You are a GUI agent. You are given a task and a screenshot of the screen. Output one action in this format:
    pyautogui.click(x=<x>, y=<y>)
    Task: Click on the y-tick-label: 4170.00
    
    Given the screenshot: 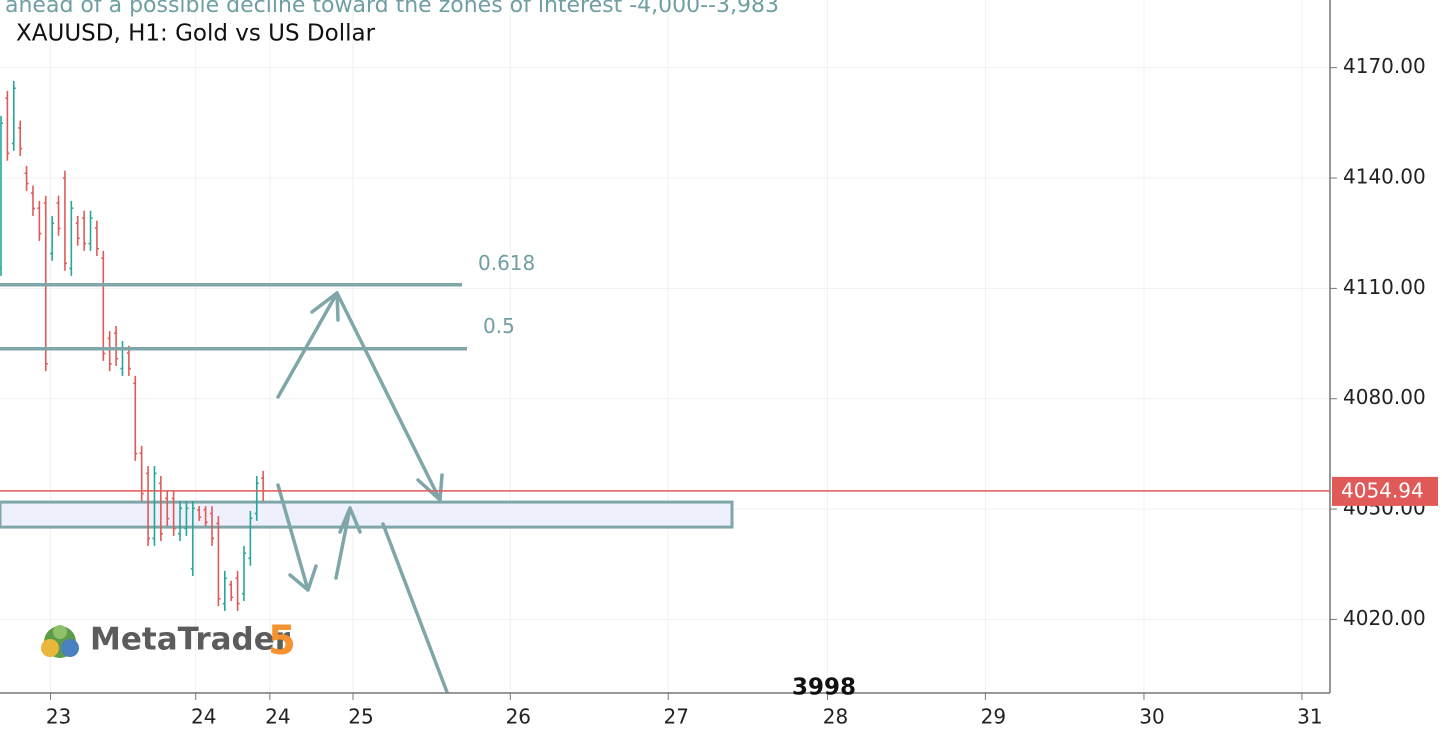 What is the action you would take?
    pyautogui.click(x=1384, y=66)
    